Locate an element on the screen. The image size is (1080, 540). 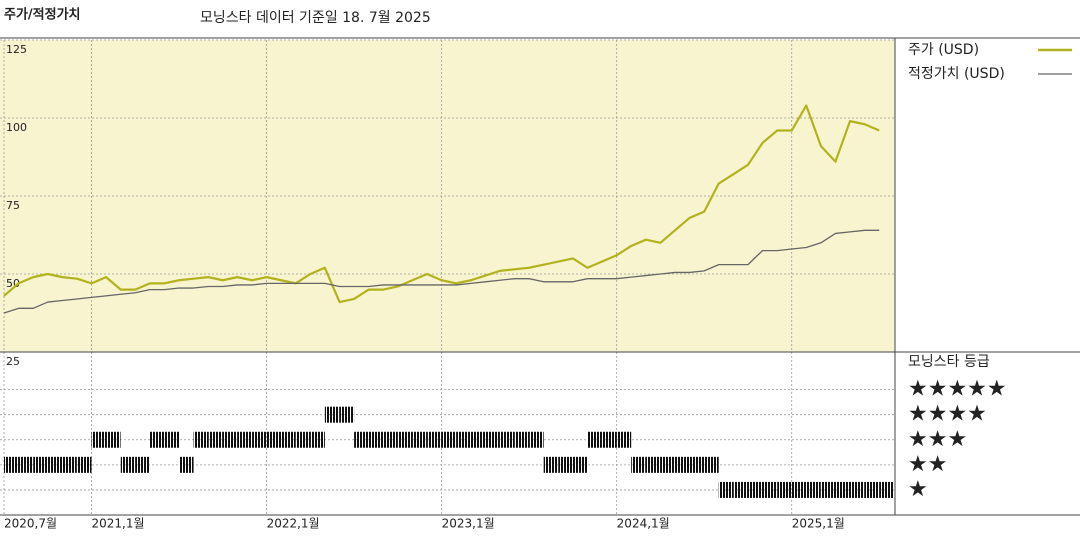
rating-label: ★★★ is located at coordinates (937, 439).